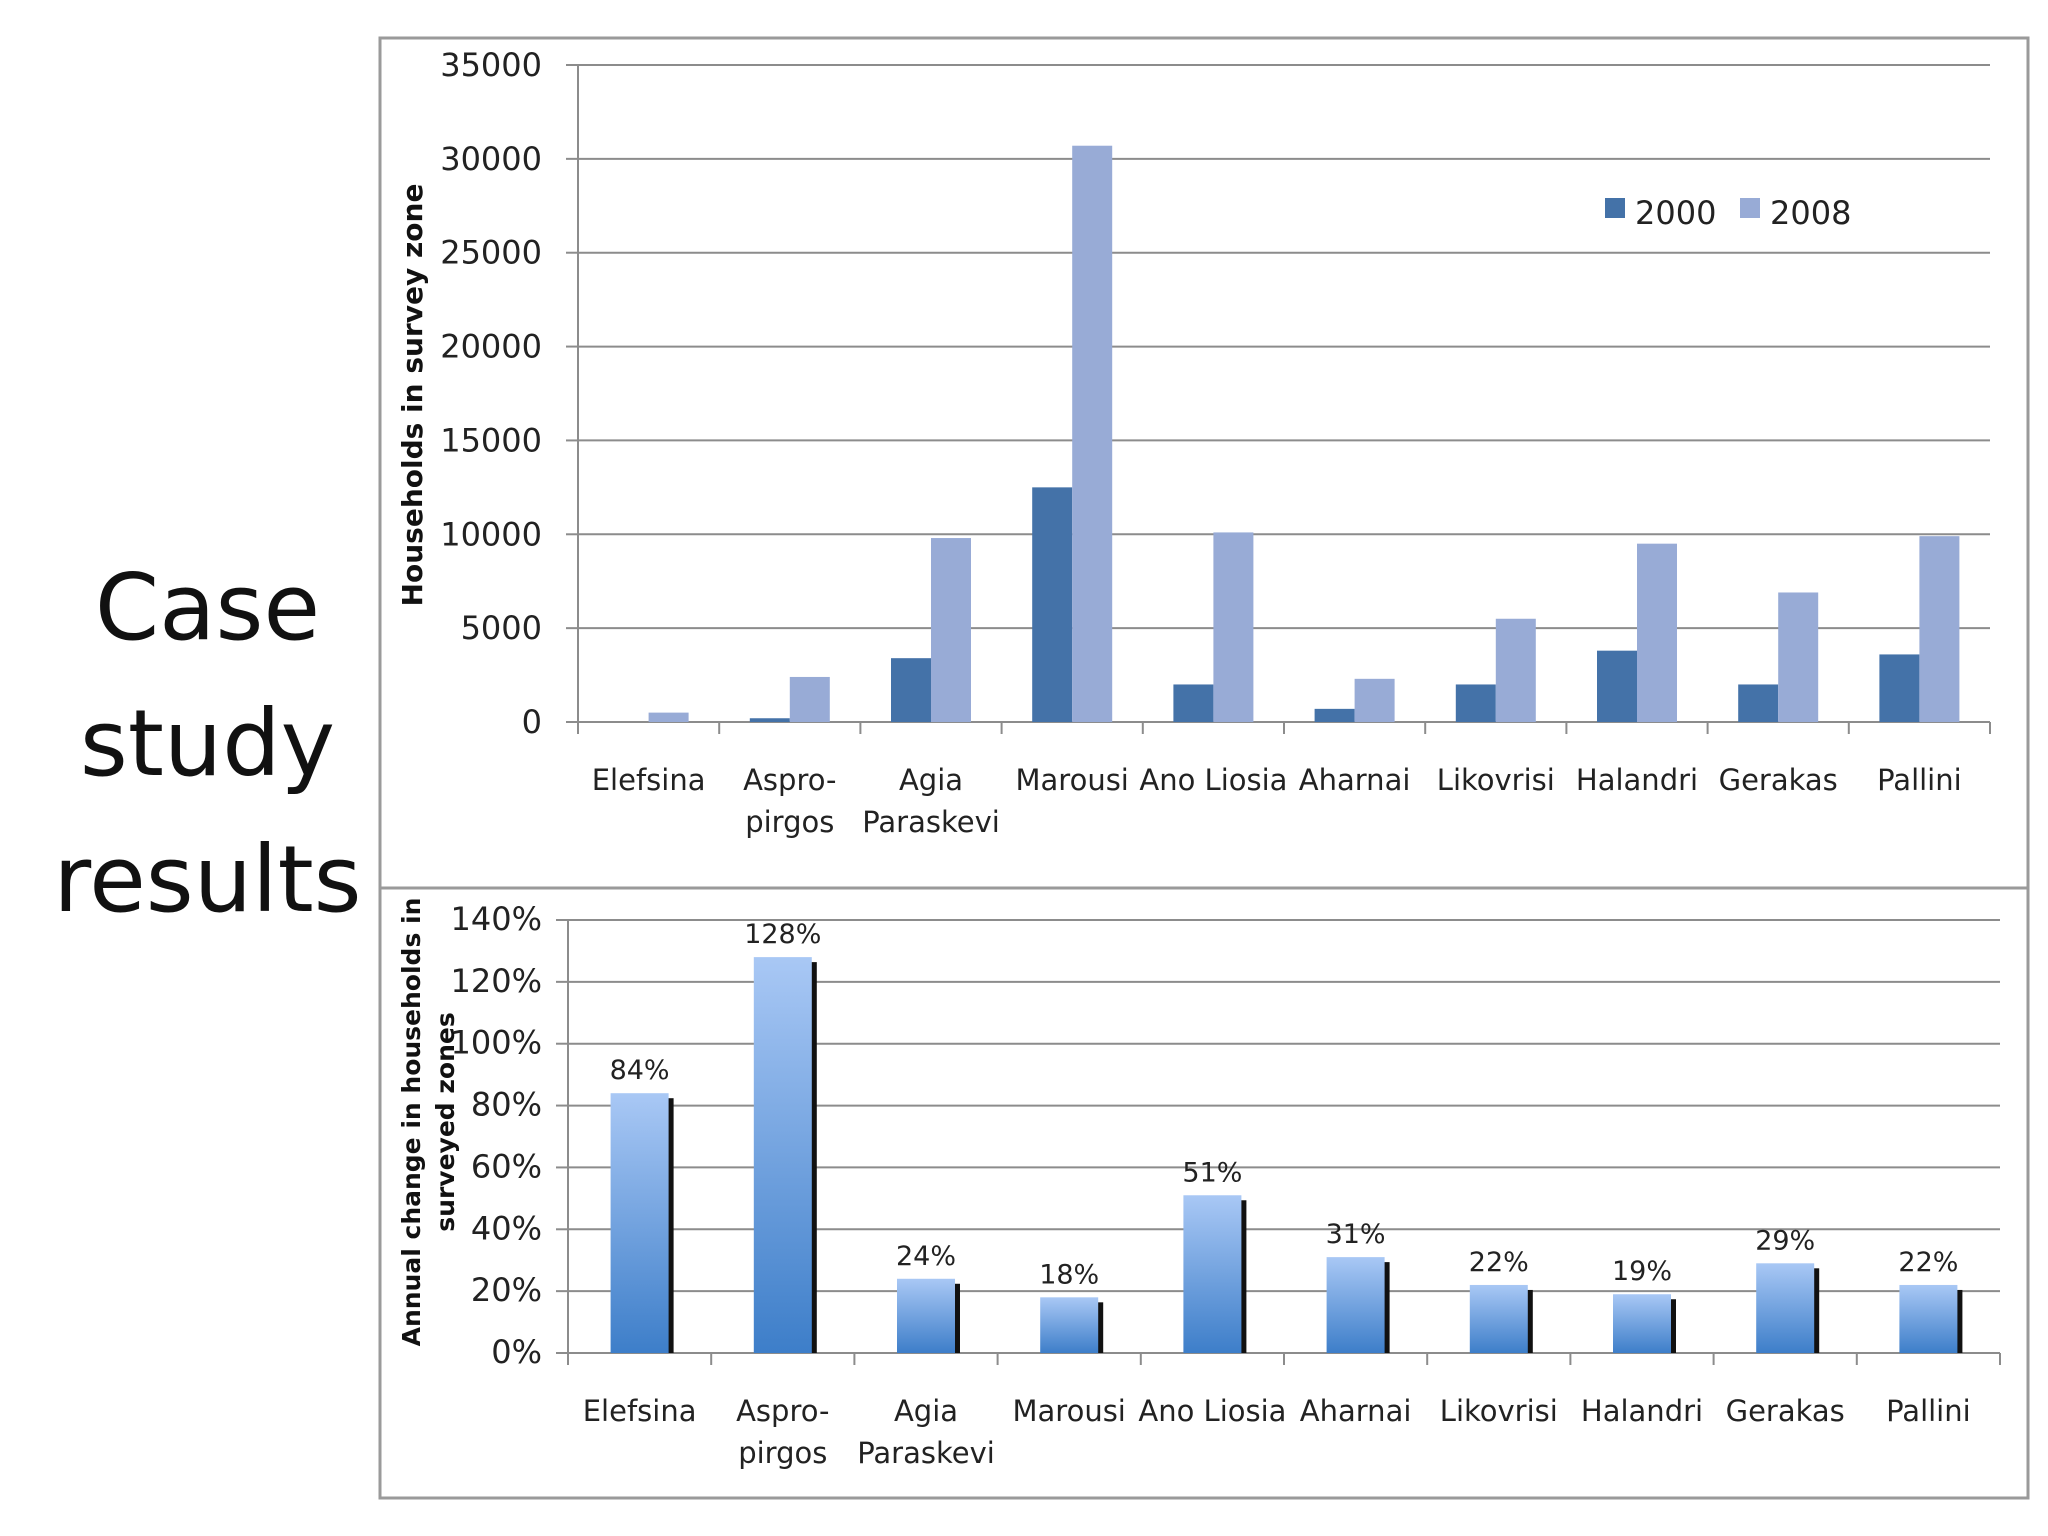 The image size is (2048, 1536). What do you see at coordinates (412, 395) in the screenshot?
I see `y-axis-title: Households in survey zone` at bounding box center [412, 395].